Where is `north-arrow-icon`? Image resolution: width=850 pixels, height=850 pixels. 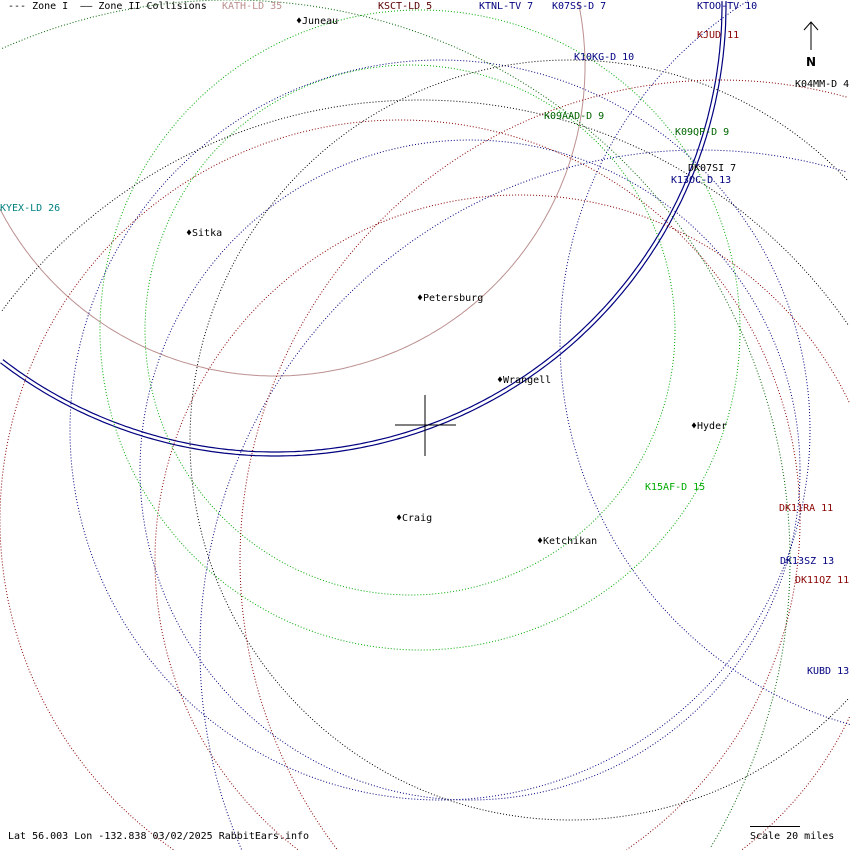 north-arrow-icon is located at coordinates (811, 35).